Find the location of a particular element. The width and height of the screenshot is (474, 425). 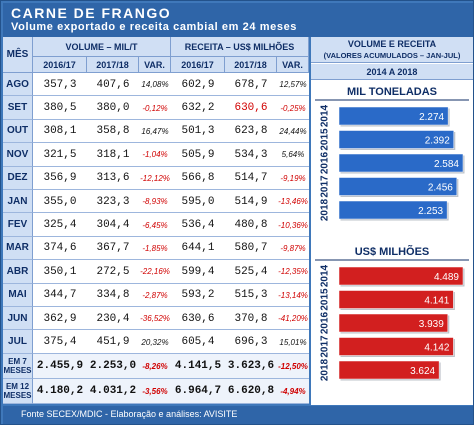

table-cell-vvar: 14,08% is located at coordinates (155, 85).